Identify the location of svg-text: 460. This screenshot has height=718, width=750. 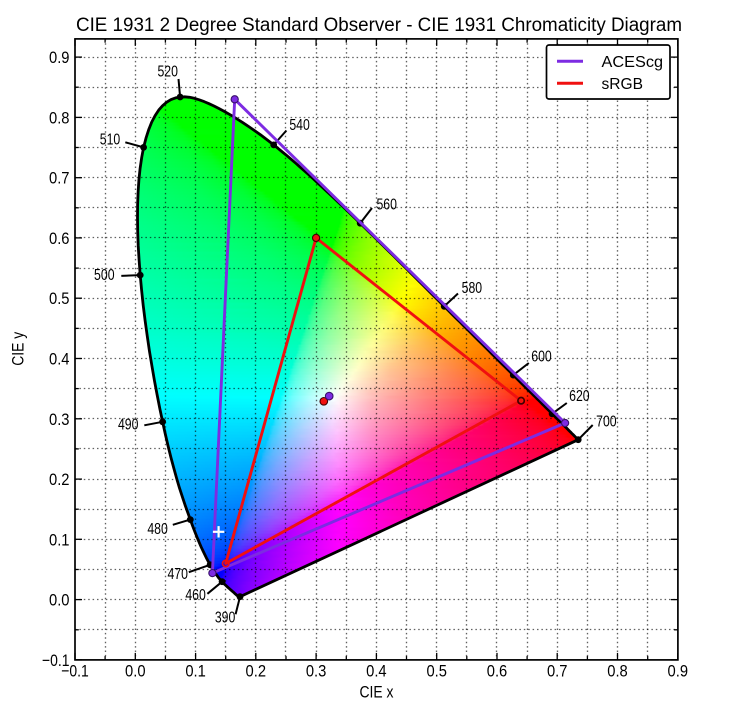
(195, 595).